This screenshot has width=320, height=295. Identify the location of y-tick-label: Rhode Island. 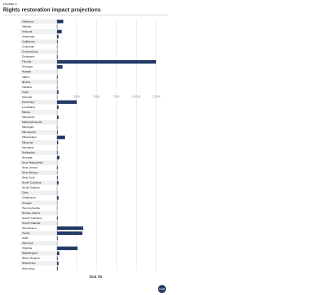
(31, 213).